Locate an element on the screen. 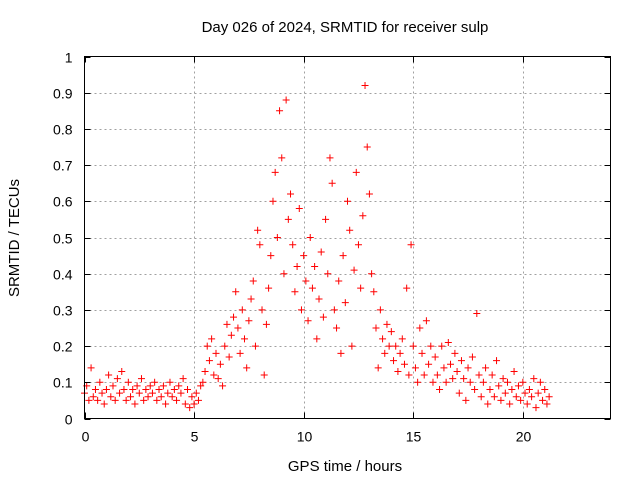 The height and width of the screenshot is (480, 640). y-axis-title: SRMTID / TECUs is located at coordinates (14, 238).